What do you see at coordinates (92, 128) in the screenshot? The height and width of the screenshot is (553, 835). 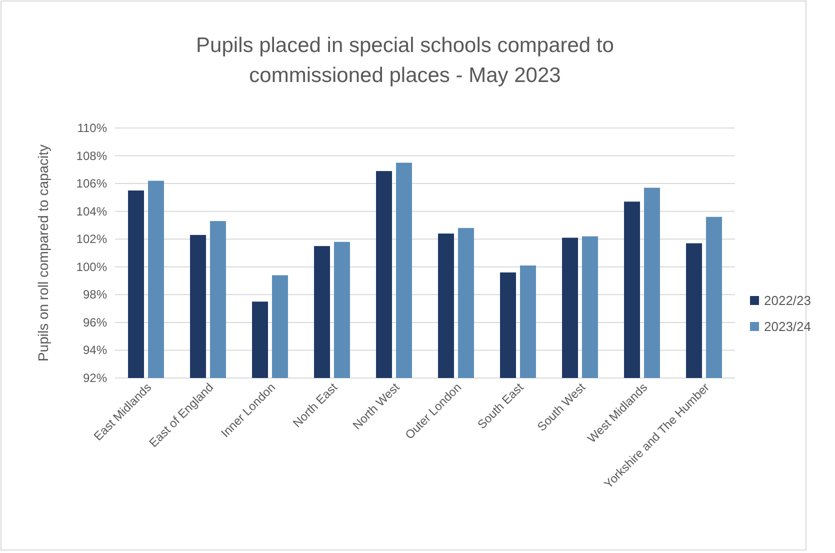 I see `y-tick-label: 110%` at bounding box center [92, 128].